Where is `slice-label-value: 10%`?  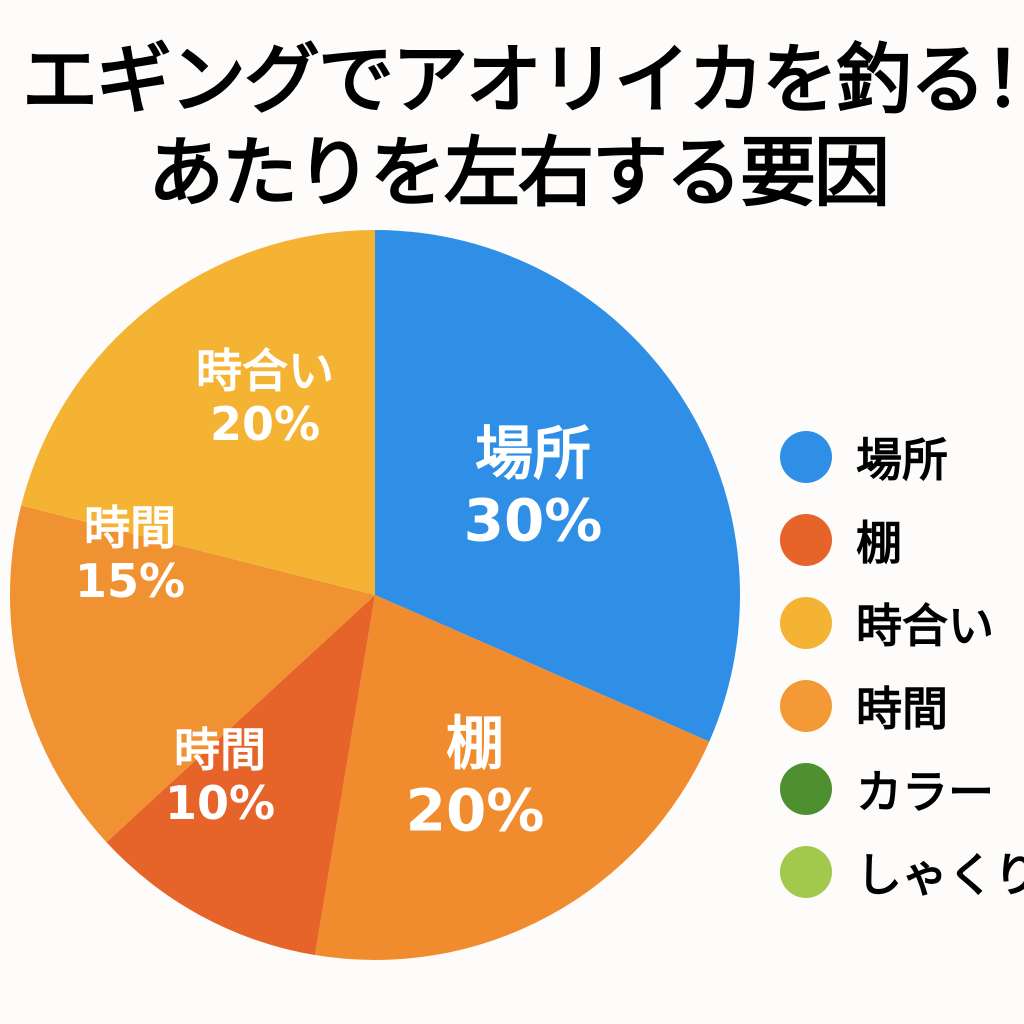 slice-label-value: 10% is located at coordinates (220, 803).